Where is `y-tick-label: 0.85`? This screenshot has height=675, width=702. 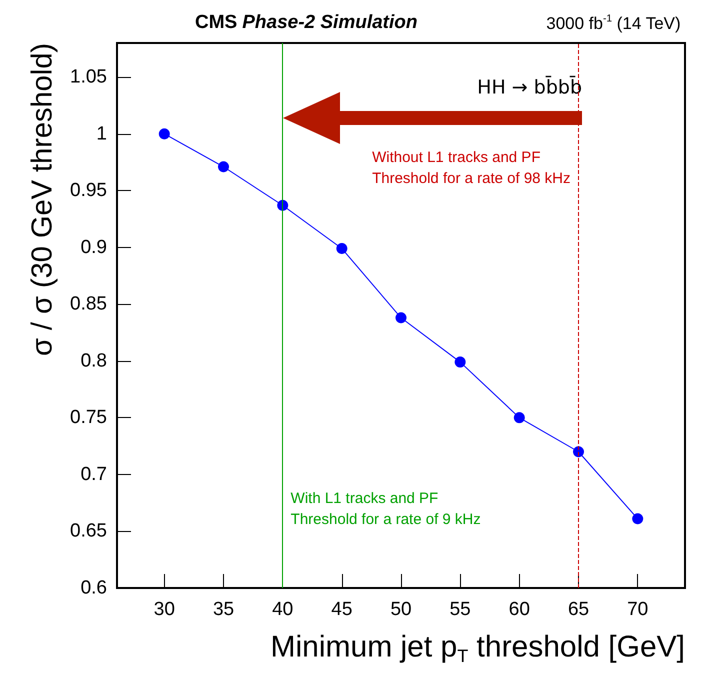 y-tick-label: 0.85 is located at coordinates (88, 304).